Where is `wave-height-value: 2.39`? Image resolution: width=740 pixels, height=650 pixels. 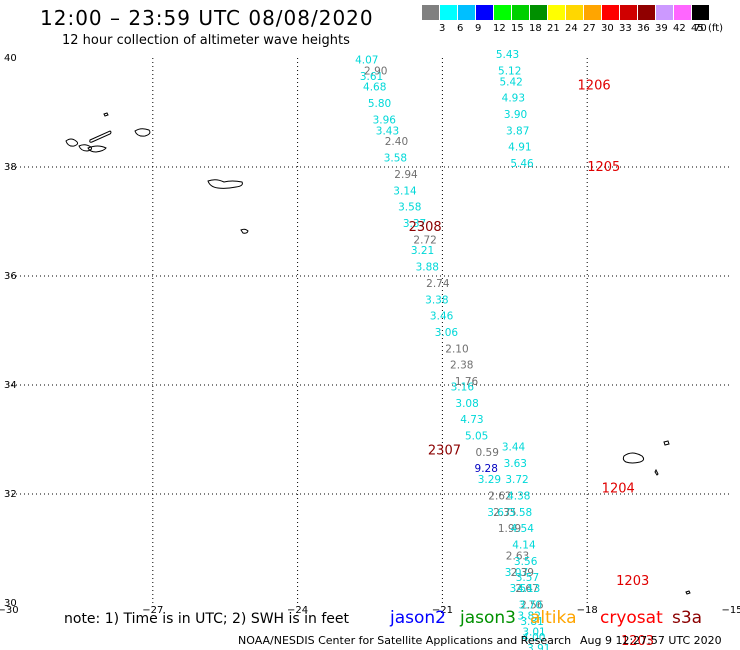 wave-height-value: 2.39 is located at coordinates (522, 573).